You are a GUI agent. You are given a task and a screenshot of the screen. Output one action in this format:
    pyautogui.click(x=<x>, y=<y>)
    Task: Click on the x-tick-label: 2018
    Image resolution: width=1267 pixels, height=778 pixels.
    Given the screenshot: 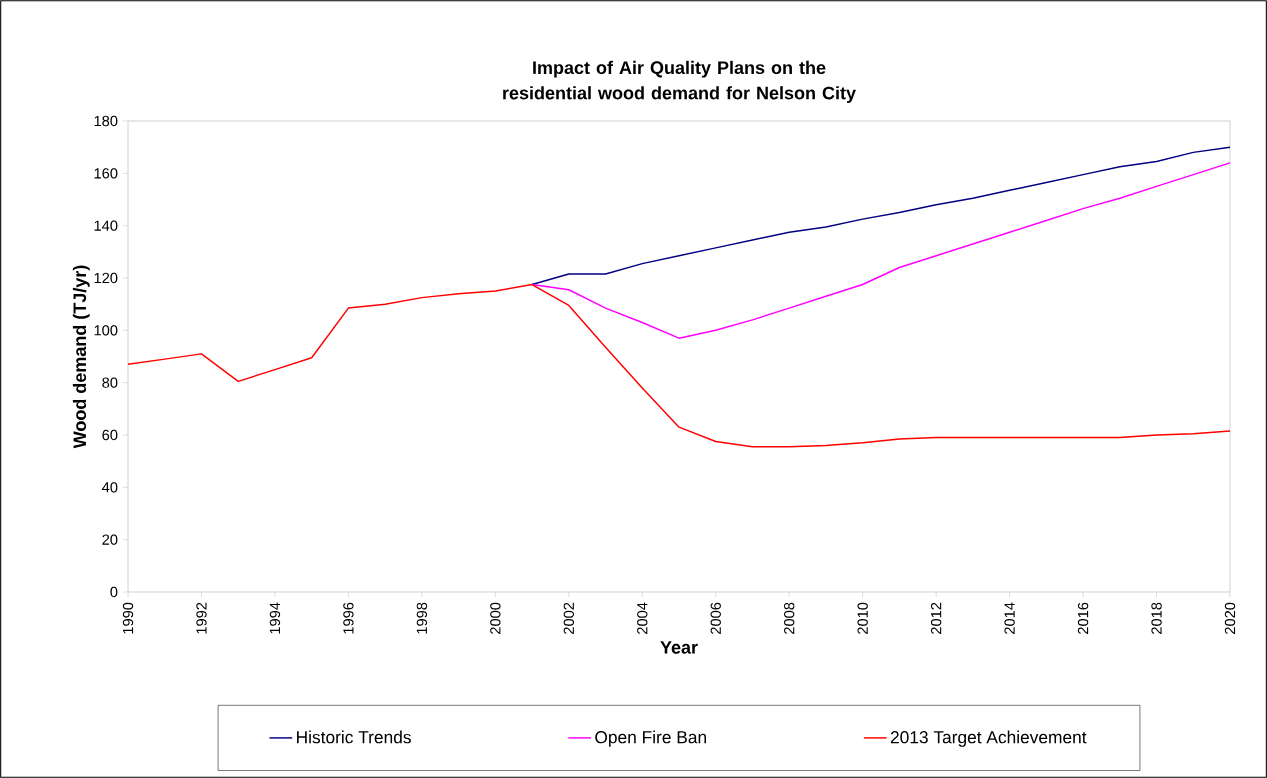 What is the action you would take?
    pyautogui.click(x=1156, y=618)
    